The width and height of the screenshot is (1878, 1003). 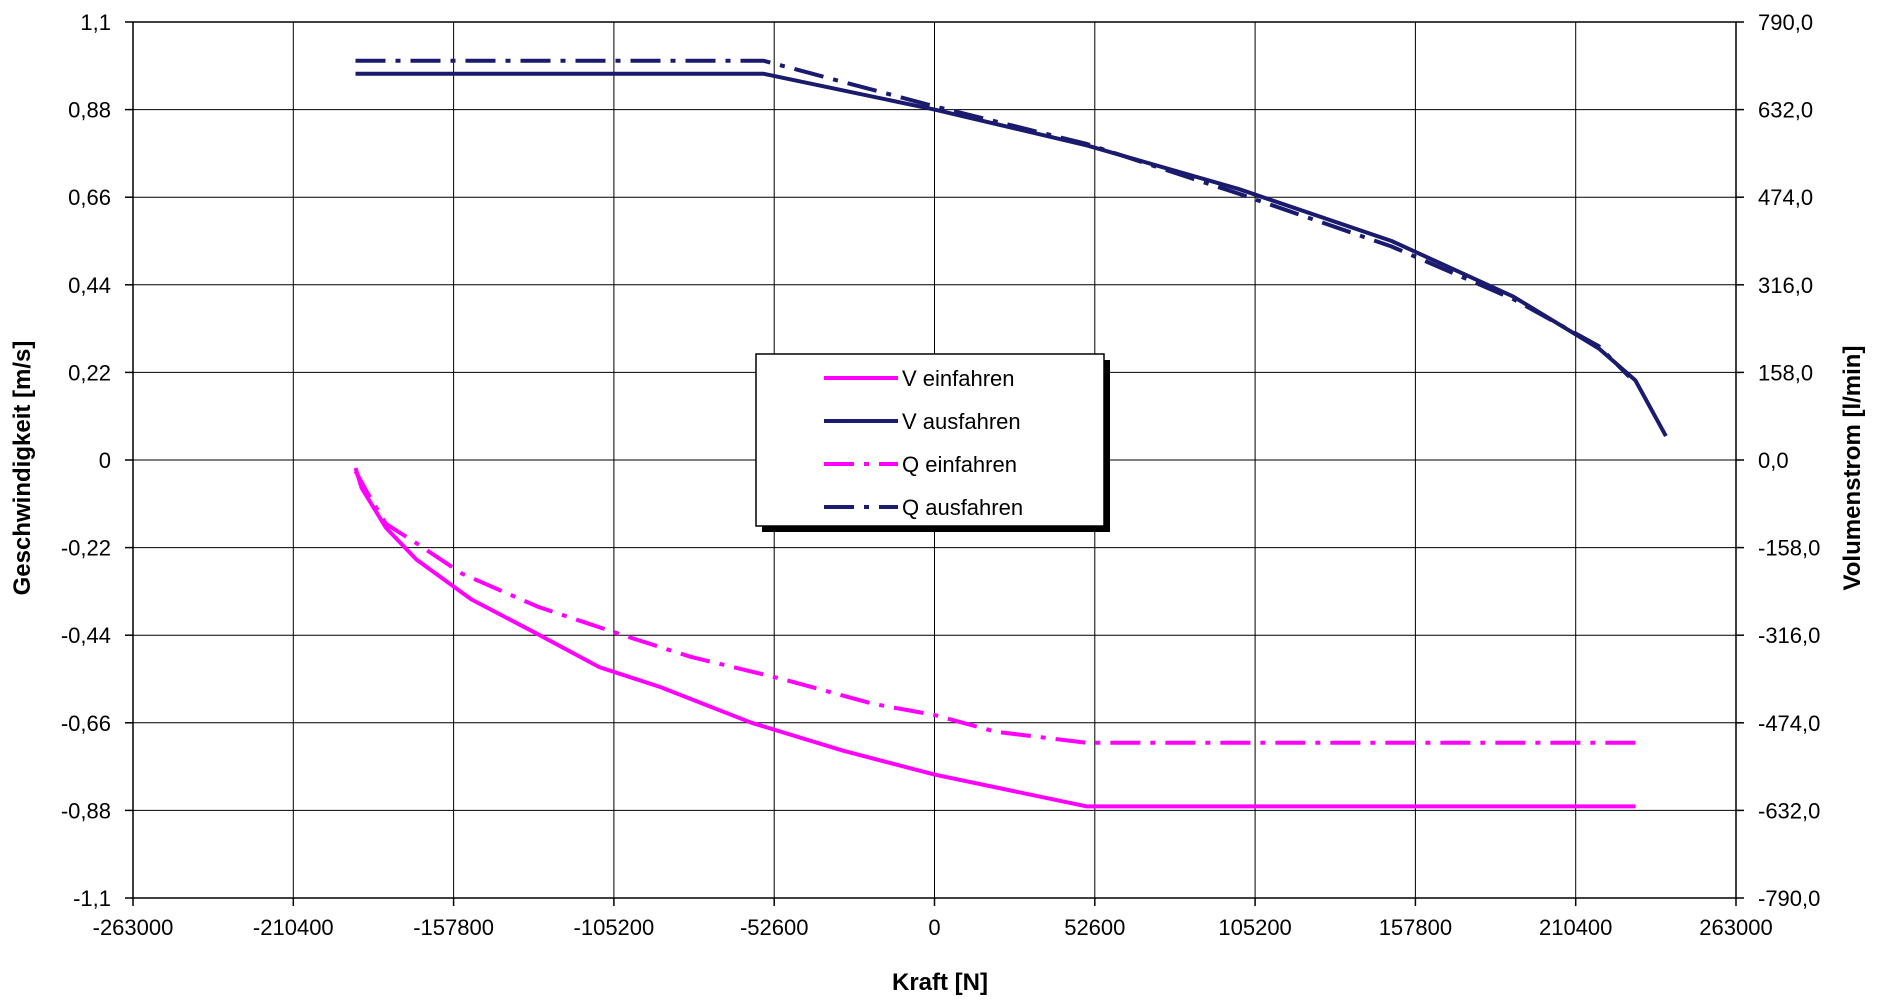 I want to click on legend-label: V ausfahren, so click(x=961, y=421).